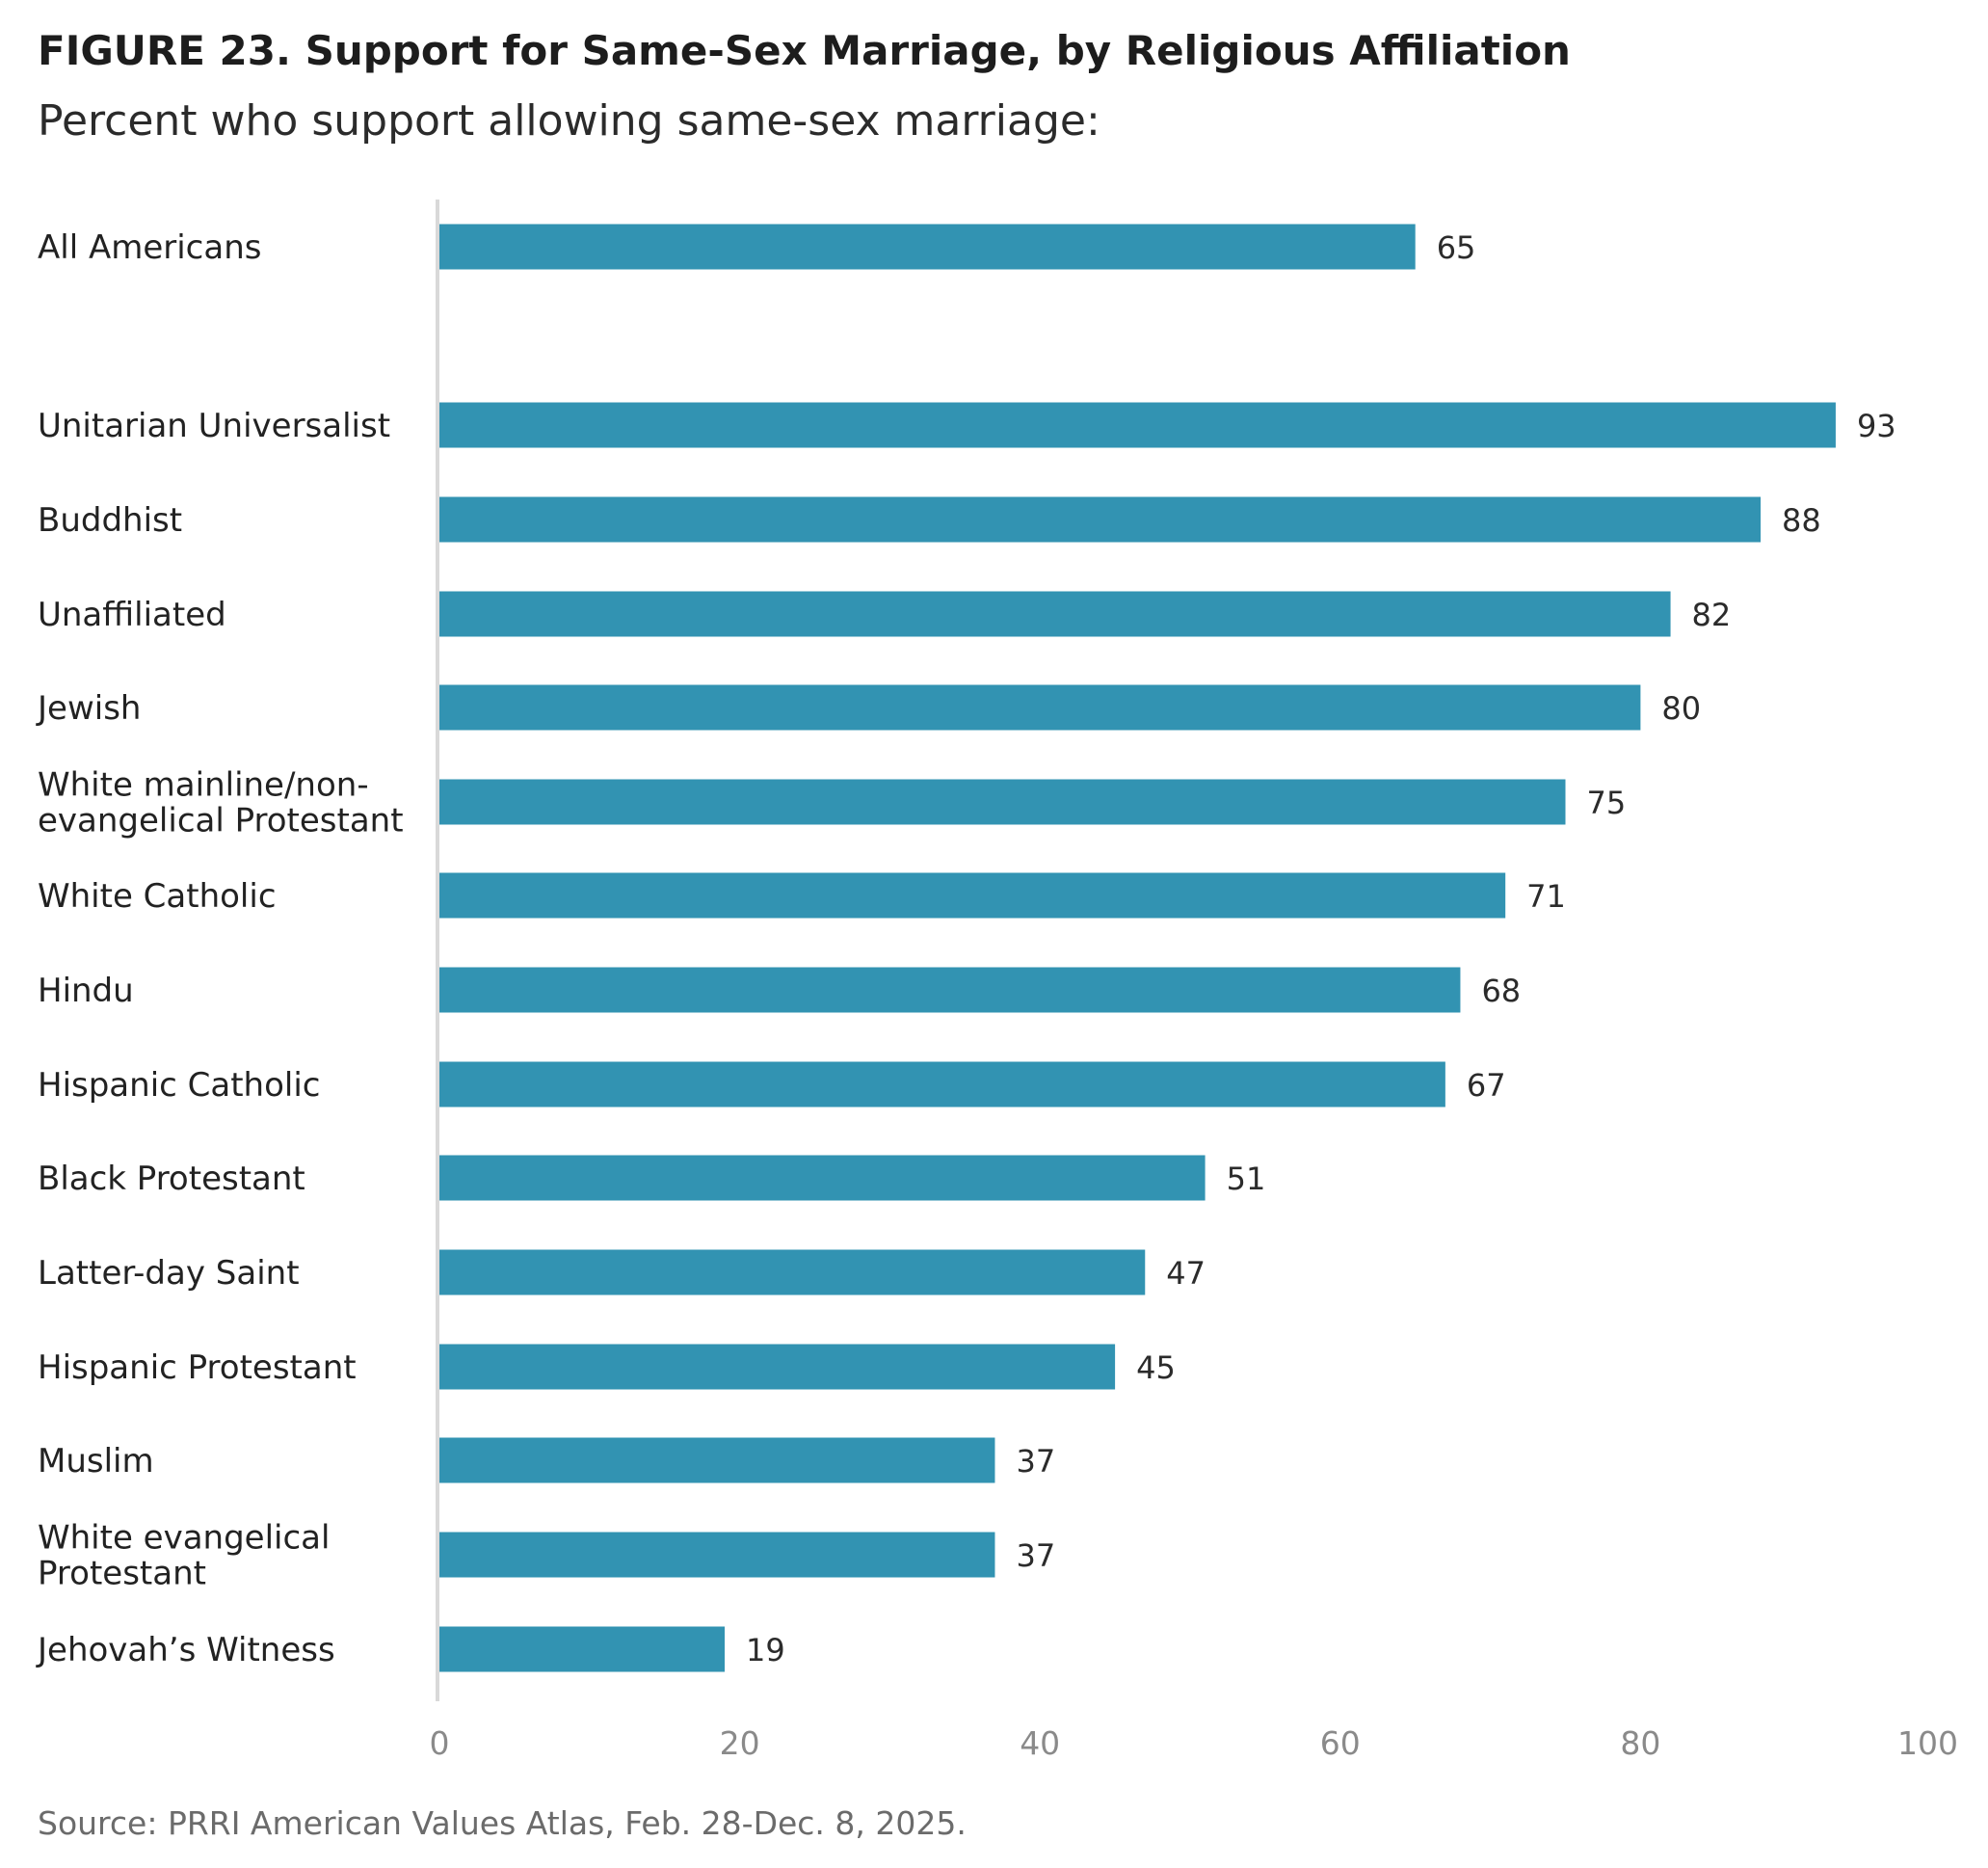 The width and height of the screenshot is (1988, 1868). Describe the element at coordinates (1246, 1179) in the screenshot. I see `value-label: 51` at that location.